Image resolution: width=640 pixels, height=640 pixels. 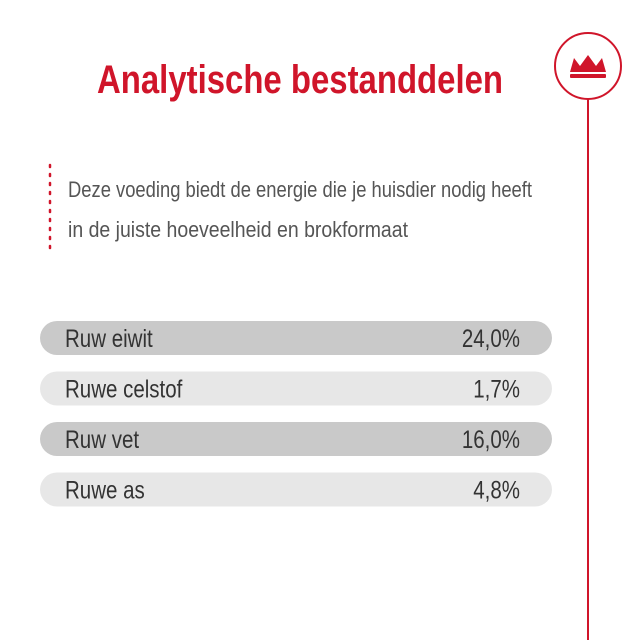 I want to click on row-label: Ruwe celstof, so click(x=124, y=389).